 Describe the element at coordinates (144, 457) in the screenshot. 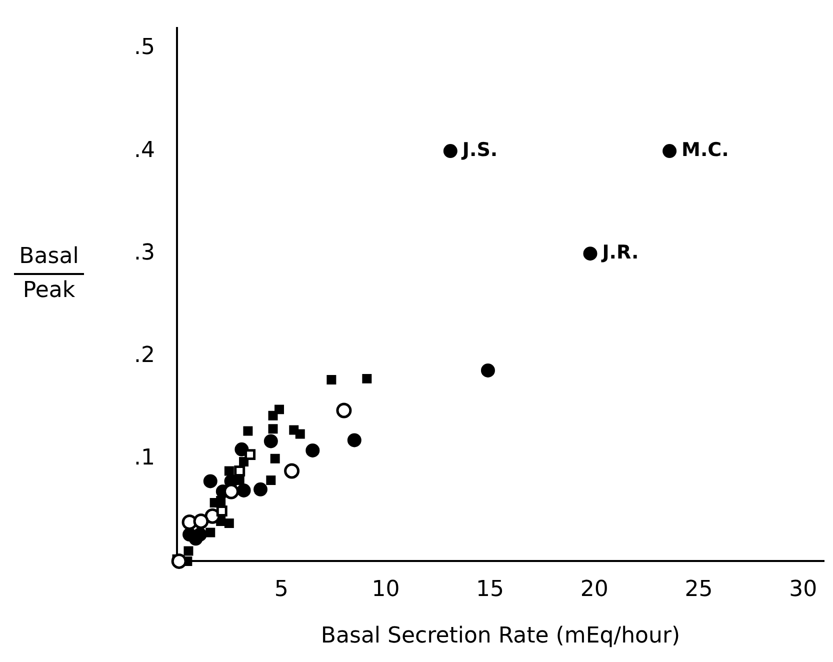

I see `y-tick-label: .1` at that location.